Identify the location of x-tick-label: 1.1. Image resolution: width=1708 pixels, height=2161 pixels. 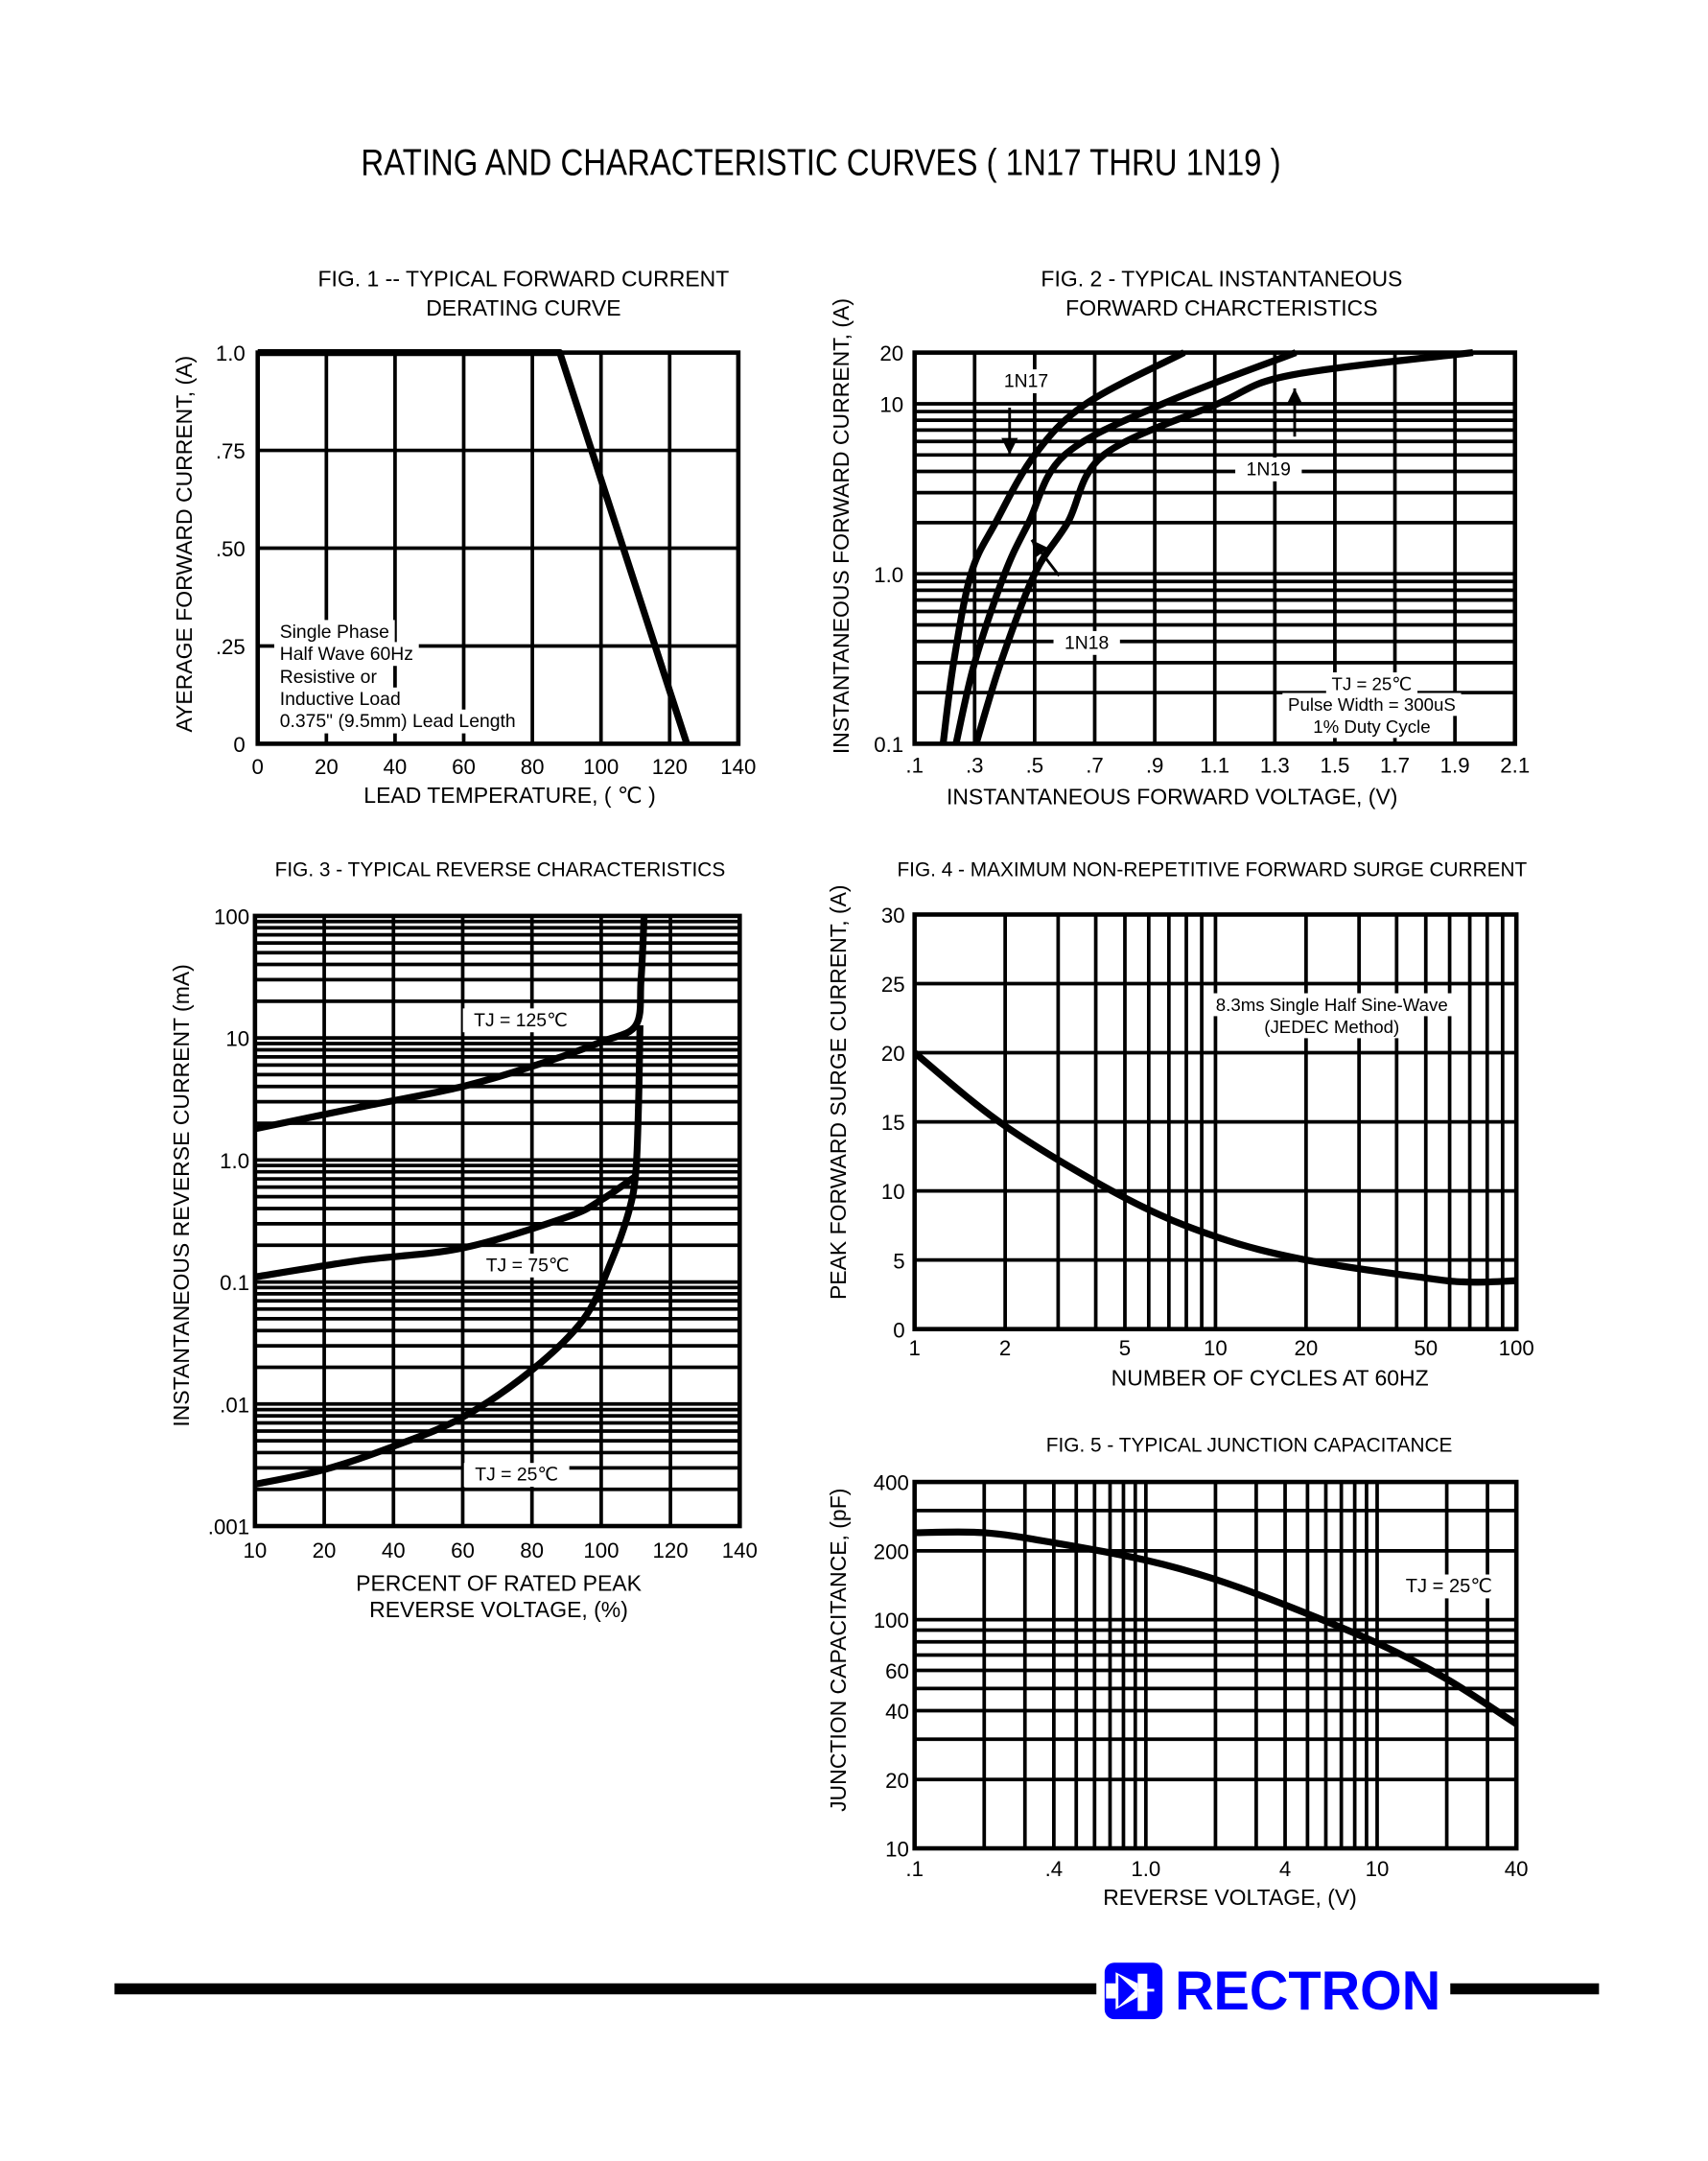
(1214, 766).